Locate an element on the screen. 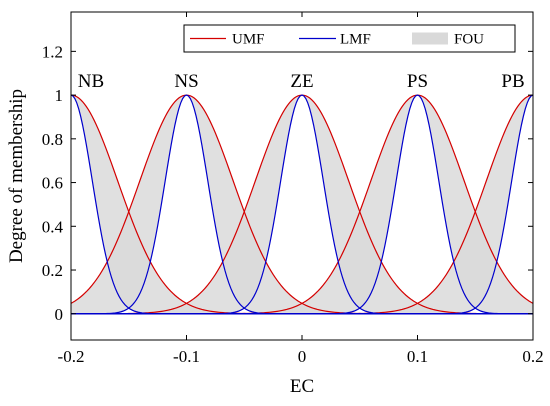 This screenshot has width=550, height=406. mf-label-ns: NS is located at coordinates (186, 81).